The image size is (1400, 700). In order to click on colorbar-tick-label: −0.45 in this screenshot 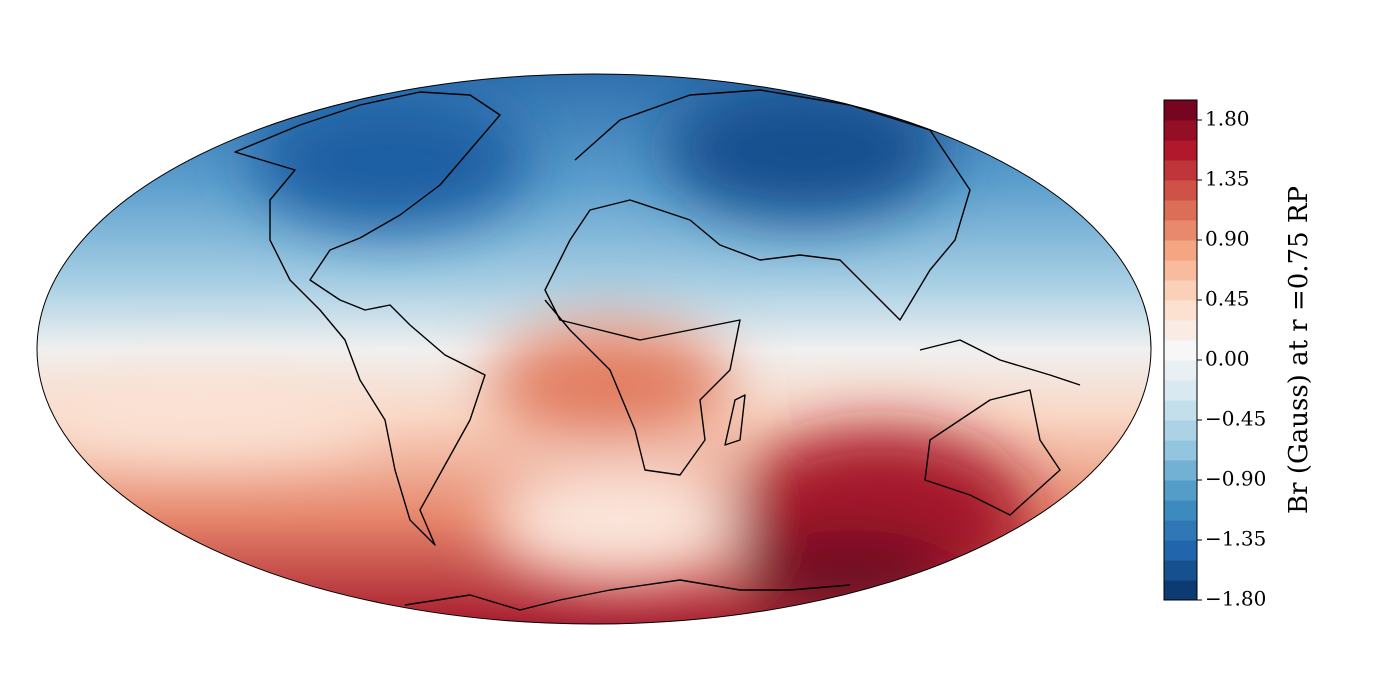, I will do `click(1235, 419)`.